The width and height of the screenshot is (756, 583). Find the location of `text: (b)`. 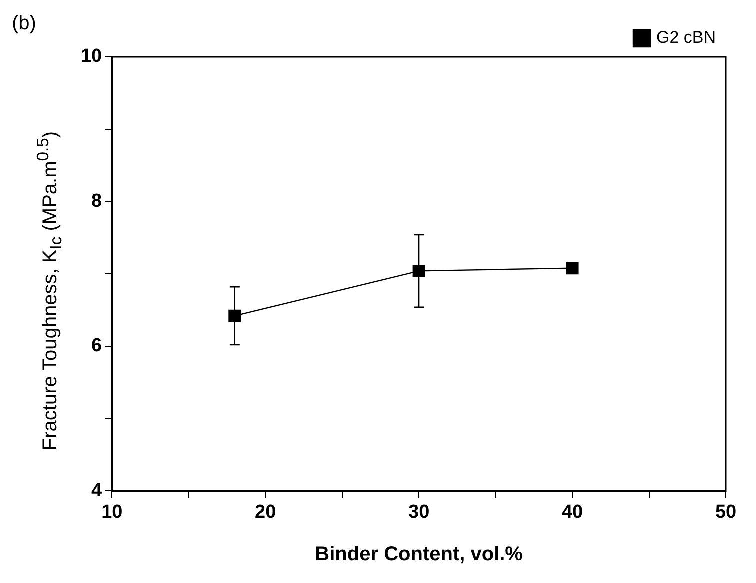

text: (b) is located at coordinates (24, 23).